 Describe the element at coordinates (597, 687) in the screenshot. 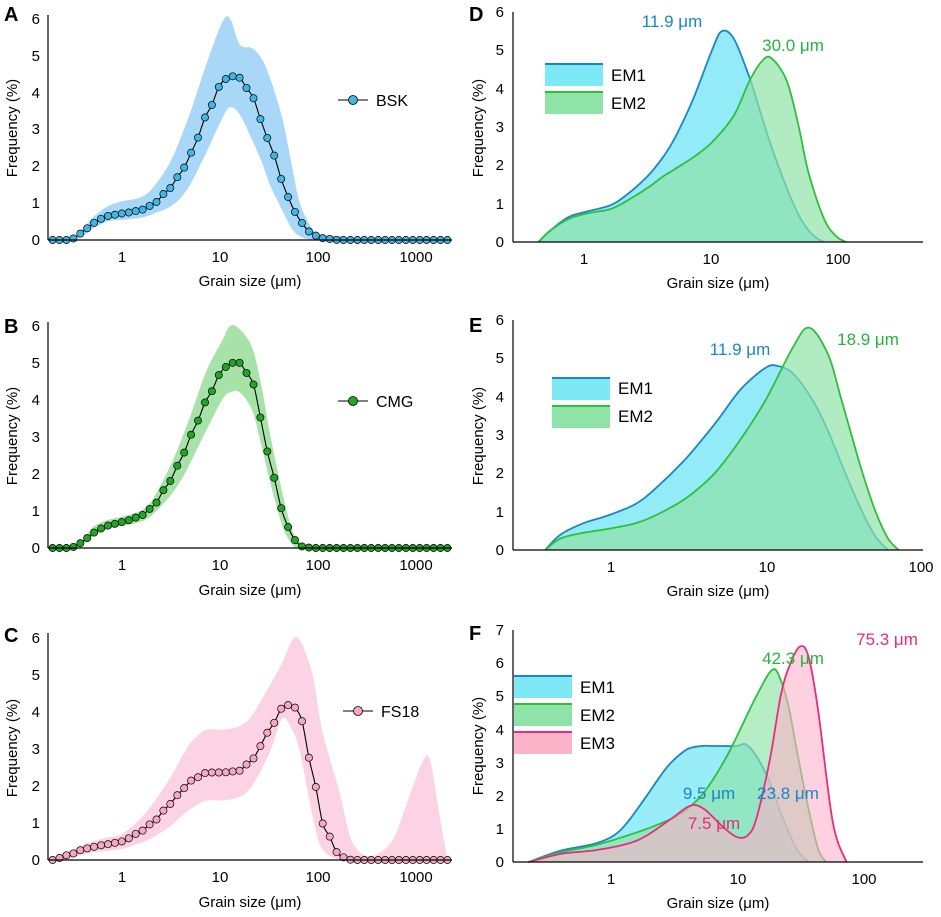

I see `legend-label-f-em1: EM1` at that location.